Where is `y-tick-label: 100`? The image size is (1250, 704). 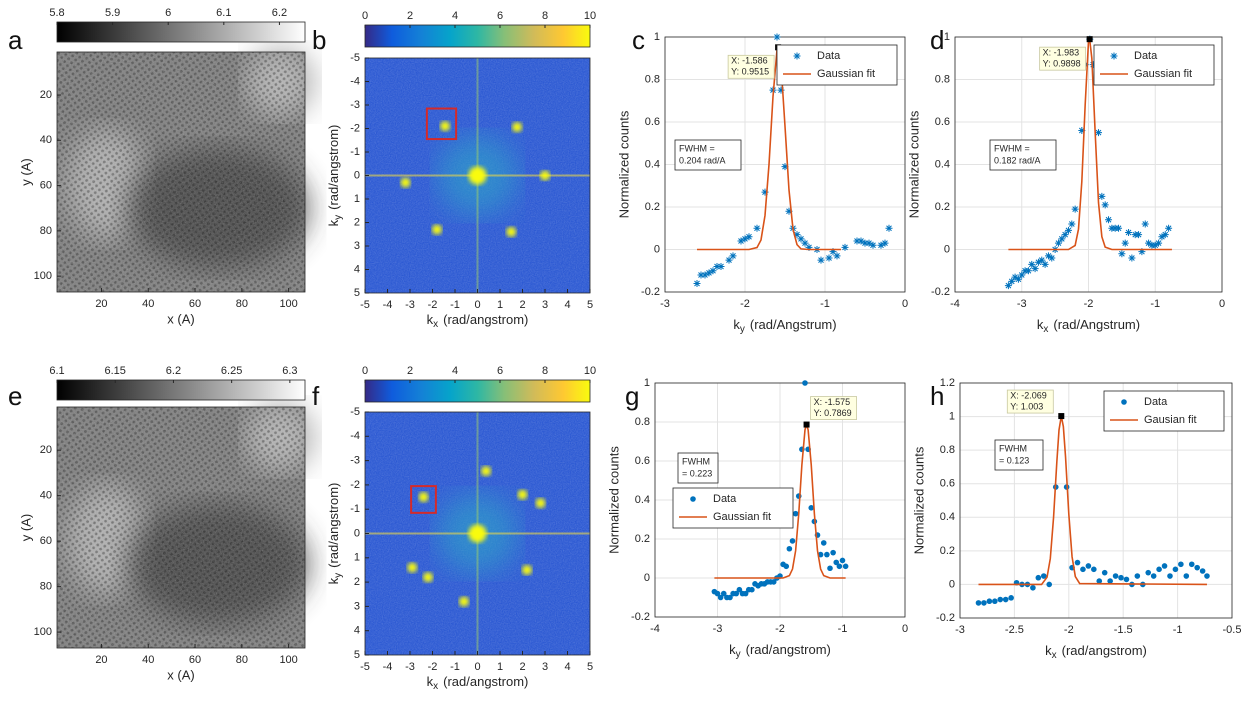
y-tick-label: 100 is located at coordinates (43, 632).